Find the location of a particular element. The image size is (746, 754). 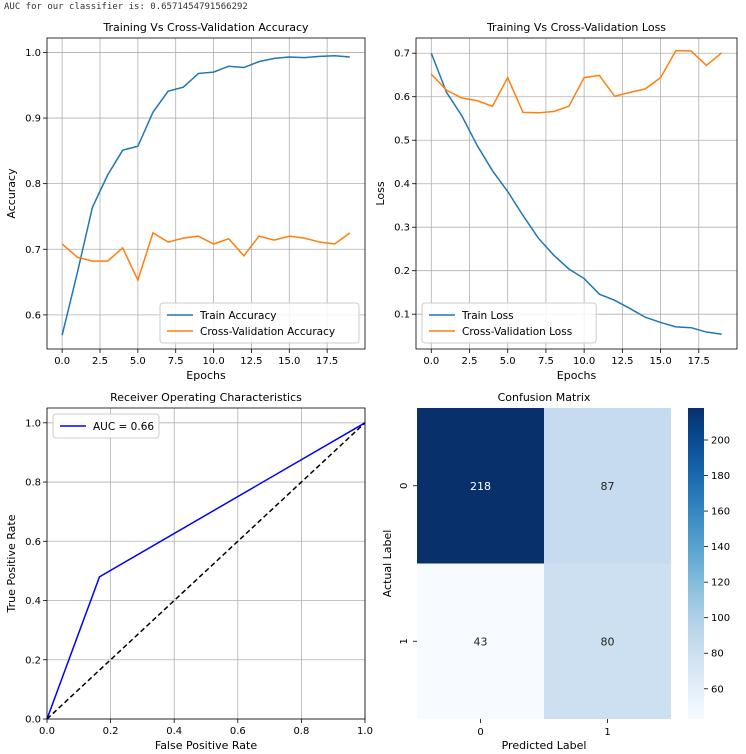

colorbar-tick-label: 60 is located at coordinates (717, 689).